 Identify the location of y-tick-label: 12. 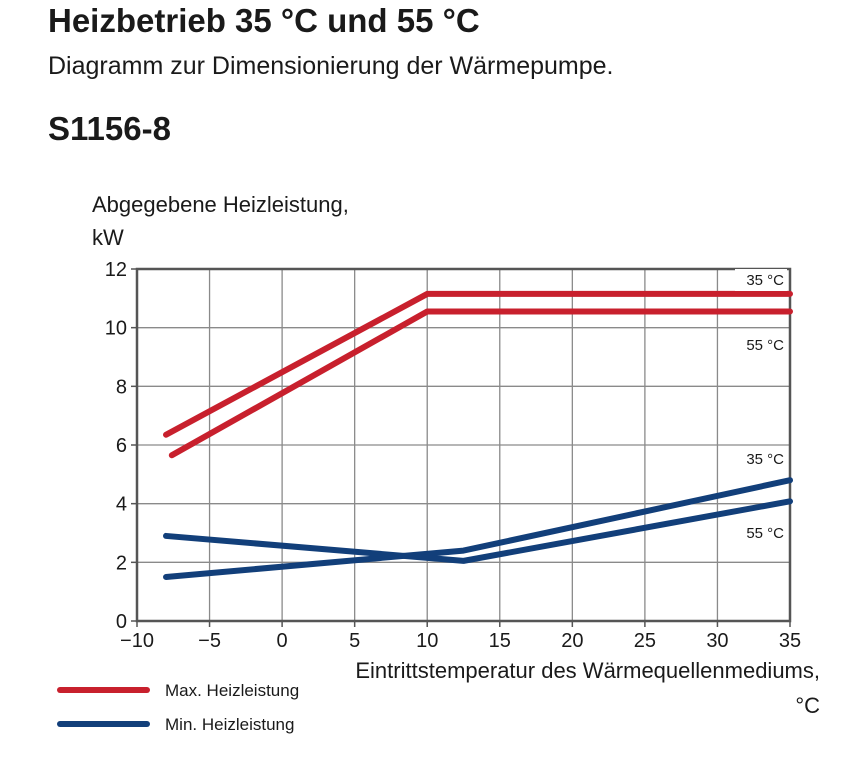
(116, 270).